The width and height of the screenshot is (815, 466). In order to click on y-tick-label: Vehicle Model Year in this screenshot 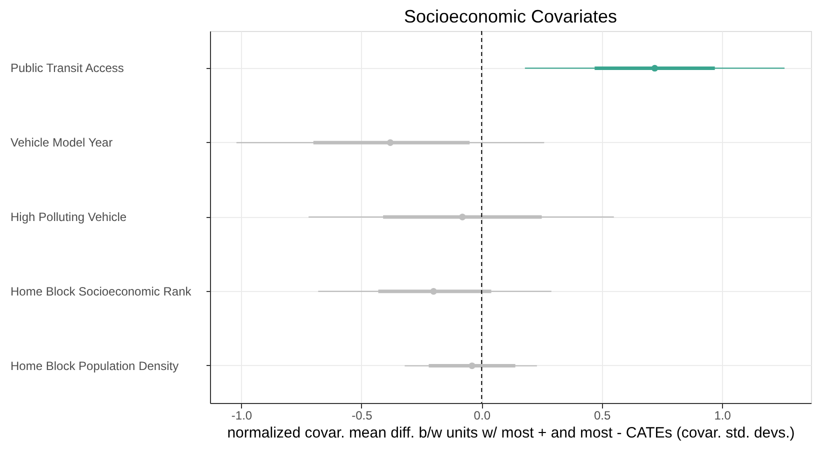, I will do `click(61, 143)`.